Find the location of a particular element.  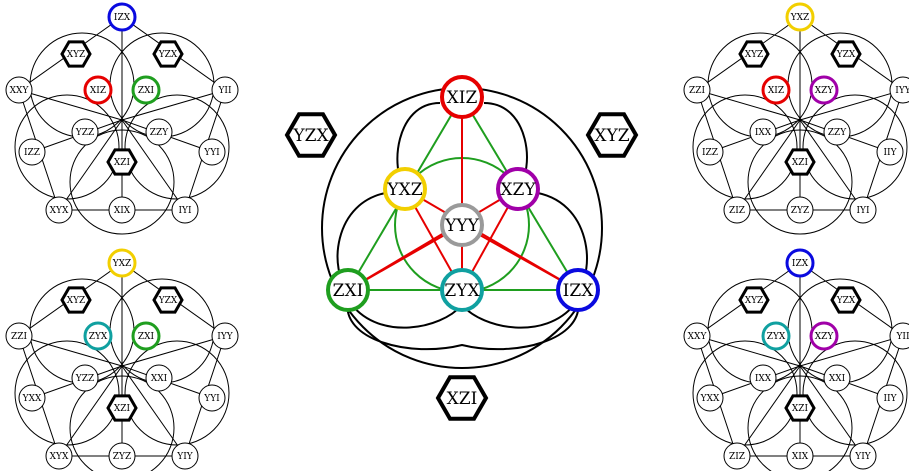

node-yyy is located at coordinates (462, 225).